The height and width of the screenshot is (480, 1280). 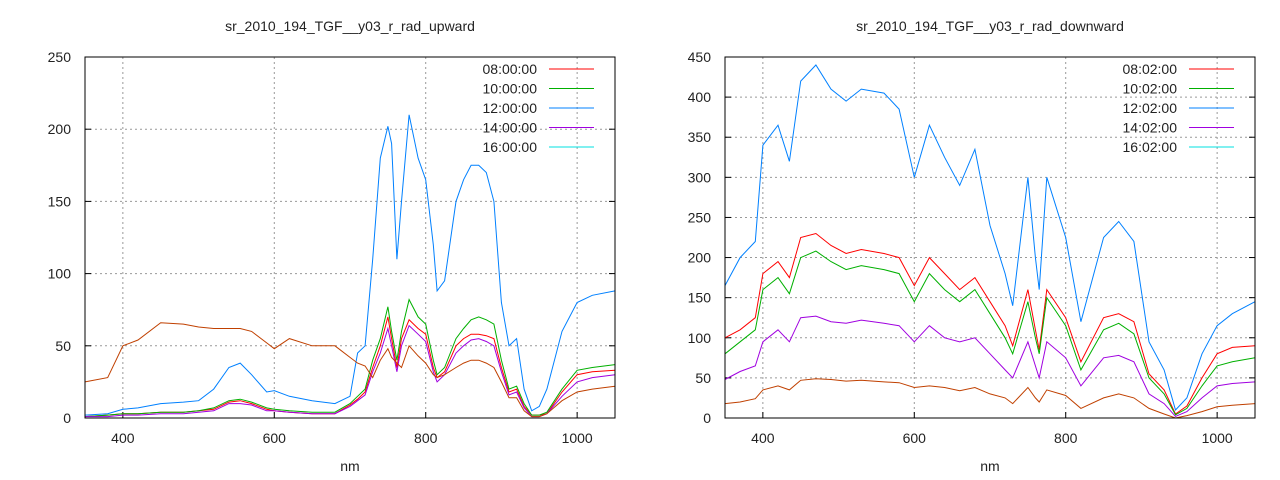 What do you see at coordinates (510, 89) in the screenshot?
I see `legend-label: 10:00:00` at bounding box center [510, 89].